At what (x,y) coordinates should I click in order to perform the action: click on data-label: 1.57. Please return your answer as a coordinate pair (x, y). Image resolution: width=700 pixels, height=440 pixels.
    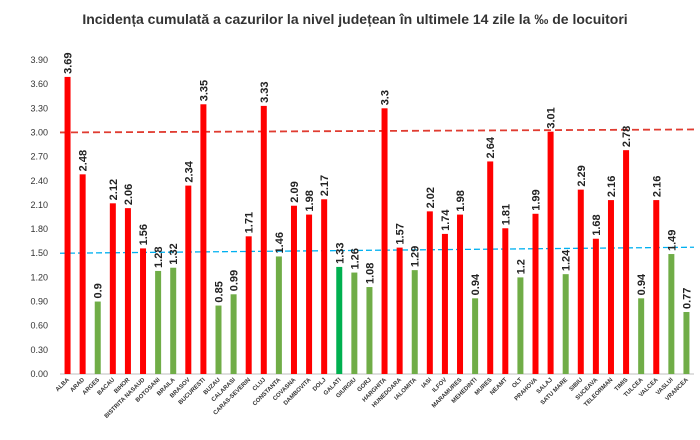
    Looking at the image, I should click on (401, 233).